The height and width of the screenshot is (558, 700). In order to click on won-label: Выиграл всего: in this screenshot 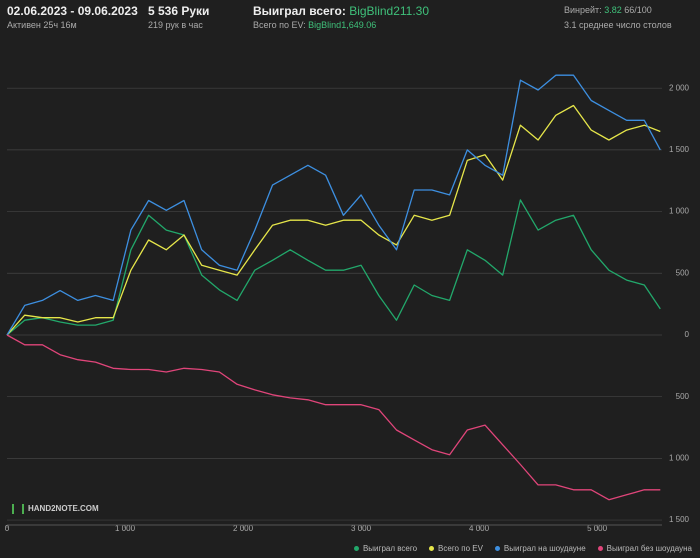, I will do `click(299, 11)`.